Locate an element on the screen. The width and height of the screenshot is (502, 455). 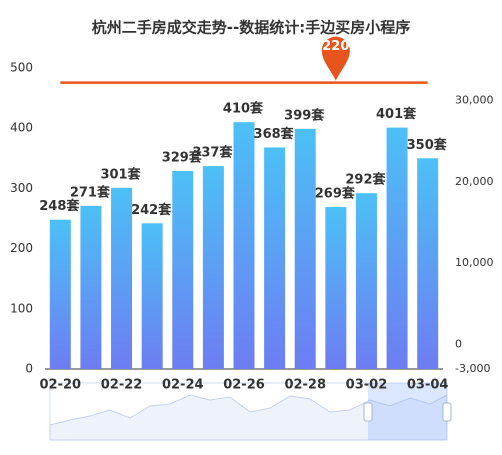
value-label: 271套 is located at coordinates (90, 192).